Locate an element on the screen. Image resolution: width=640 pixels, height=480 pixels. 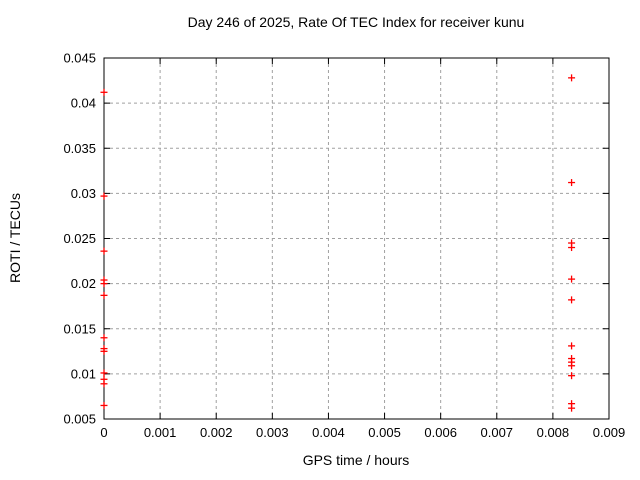
x-tick-label: 0.008 is located at coordinates (553, 432).